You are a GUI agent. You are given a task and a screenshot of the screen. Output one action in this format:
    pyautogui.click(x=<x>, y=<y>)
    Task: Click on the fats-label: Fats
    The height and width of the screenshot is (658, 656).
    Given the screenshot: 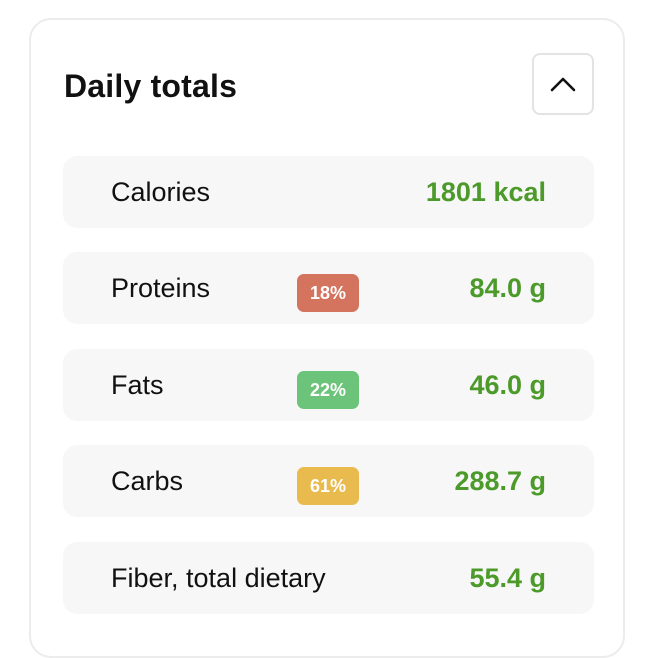 What is the action you would take?
    pyautogui.click(x=137, y=384)
    